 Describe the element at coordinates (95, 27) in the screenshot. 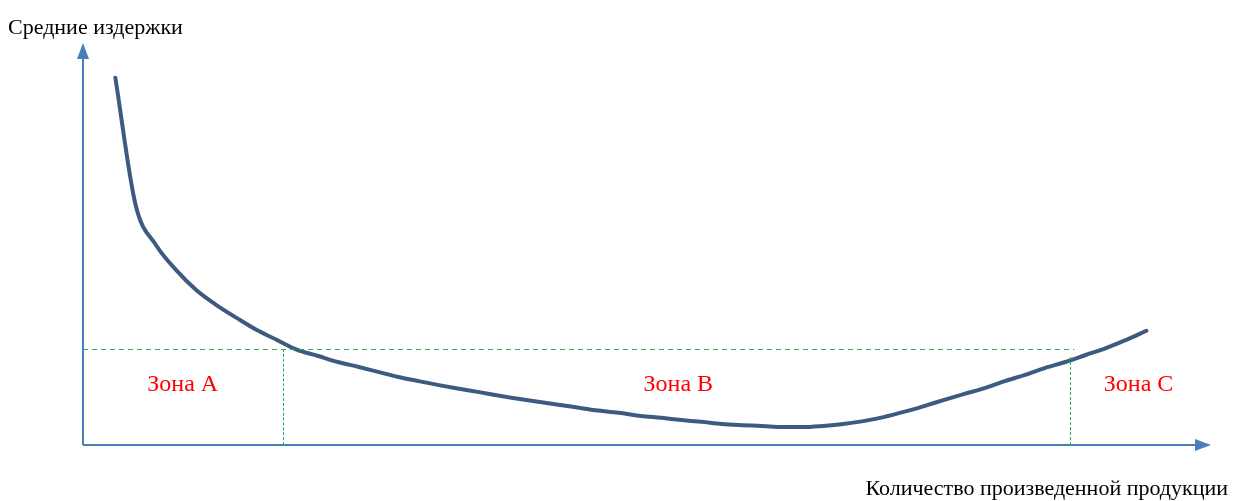

I see `y-axis-title: Средние издержки` at that location.